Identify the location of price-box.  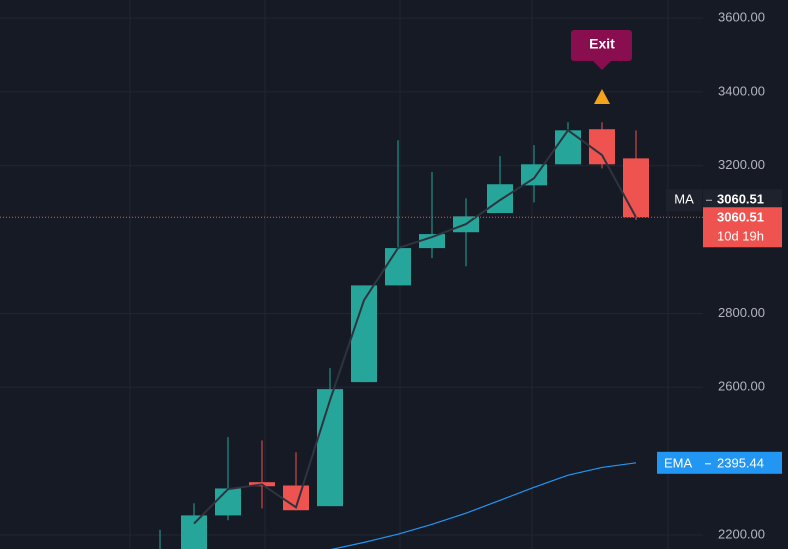
(742, 227).